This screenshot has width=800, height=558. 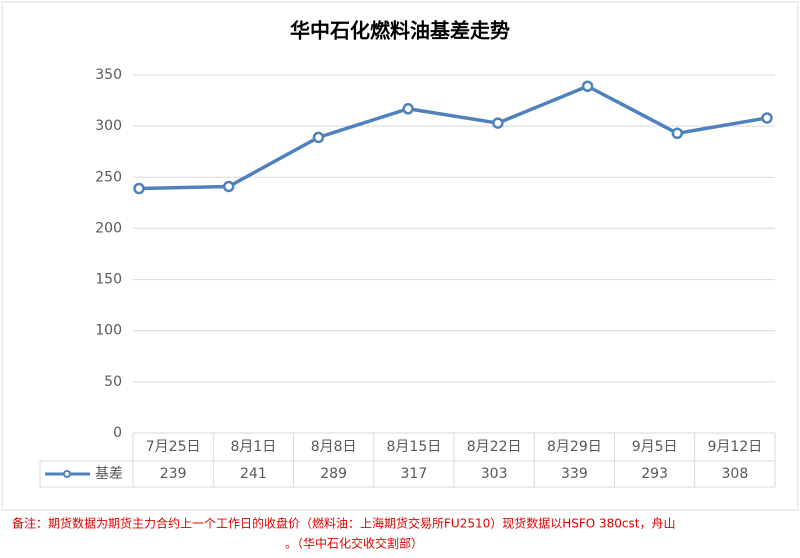 I want to click on table-value: 289, so click(x=333, y=474).